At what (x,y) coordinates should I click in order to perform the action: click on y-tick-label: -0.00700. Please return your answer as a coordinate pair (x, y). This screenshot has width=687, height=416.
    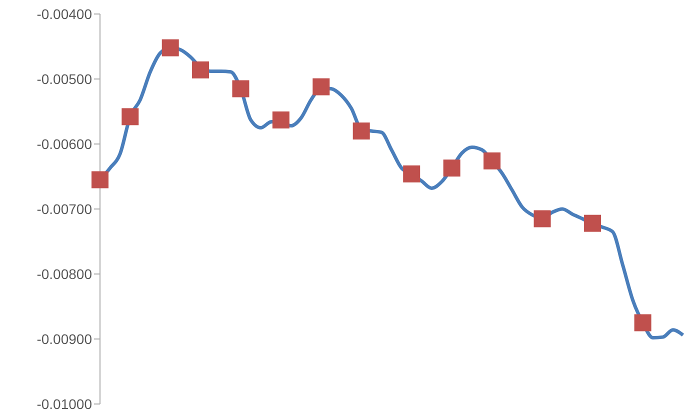
    Looking at the image, I should click on (64, 208).